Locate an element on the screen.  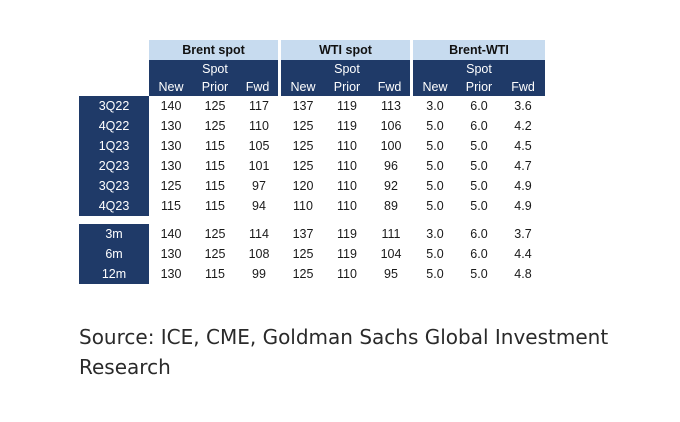
table-cell: 4.2 is located at coordinates (523, 126).